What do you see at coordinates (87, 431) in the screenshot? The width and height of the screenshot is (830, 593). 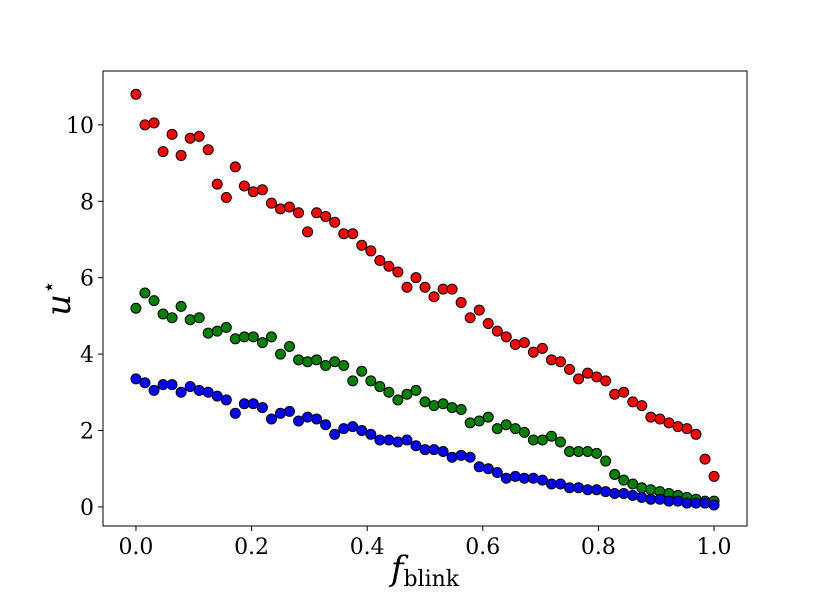 I see `y-tick-label: 2` at bounding box center [87, 431].